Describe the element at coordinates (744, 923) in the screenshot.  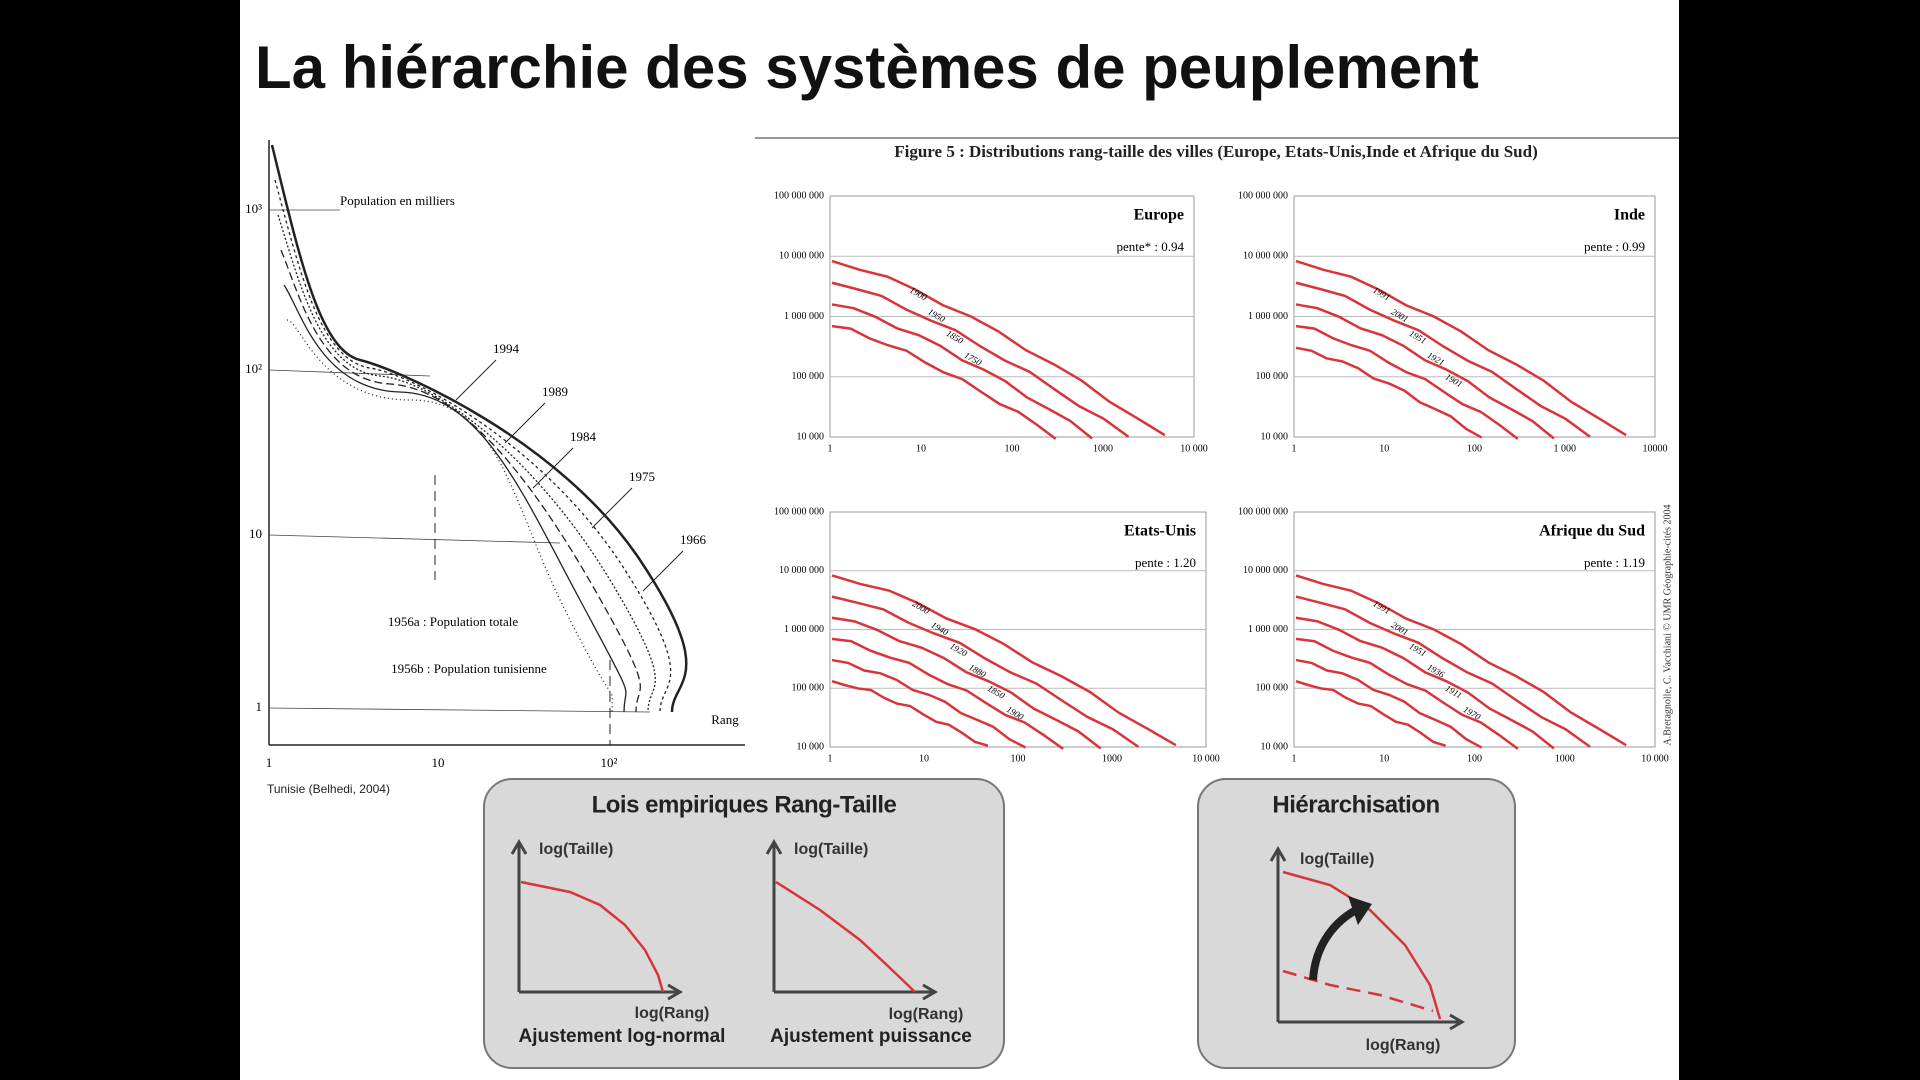
I see `laws-box` at that location.